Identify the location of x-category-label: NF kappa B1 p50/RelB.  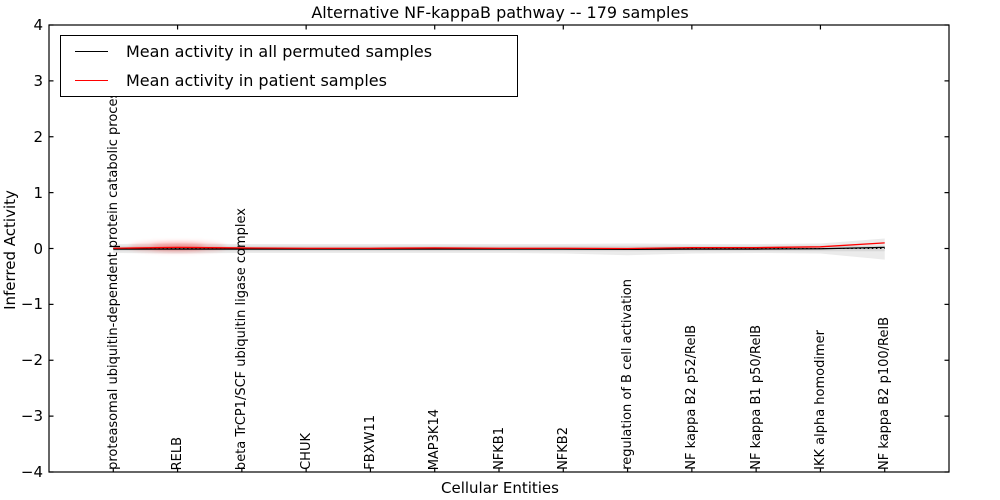
(756, 397).